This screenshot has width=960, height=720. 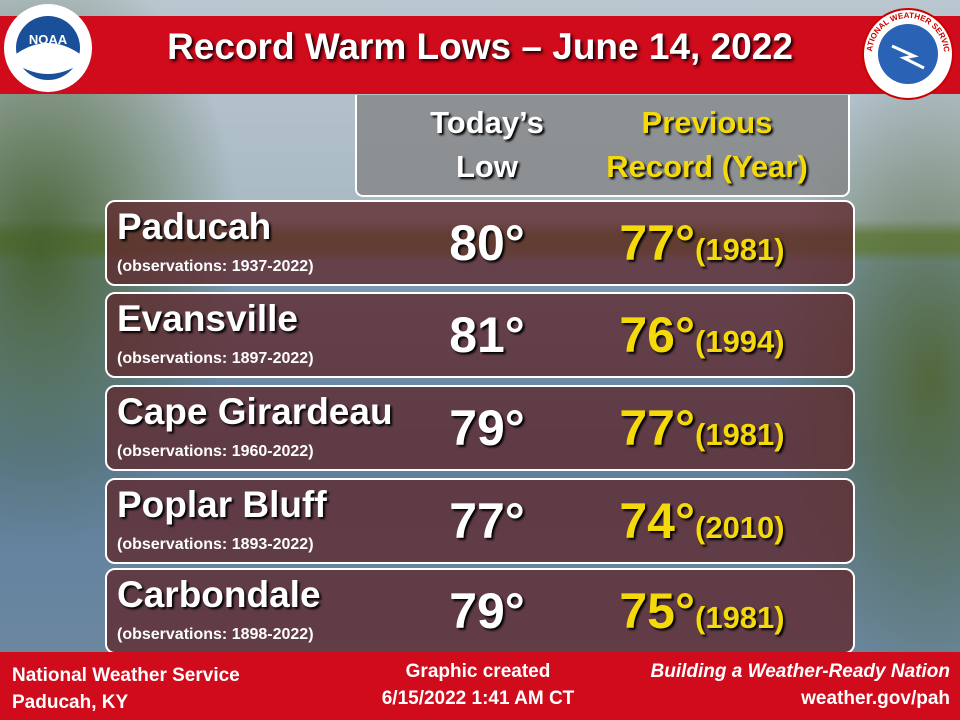 I want to click on footer-line: Building a Weather-Ready Nation, so click(x=800, y=671).